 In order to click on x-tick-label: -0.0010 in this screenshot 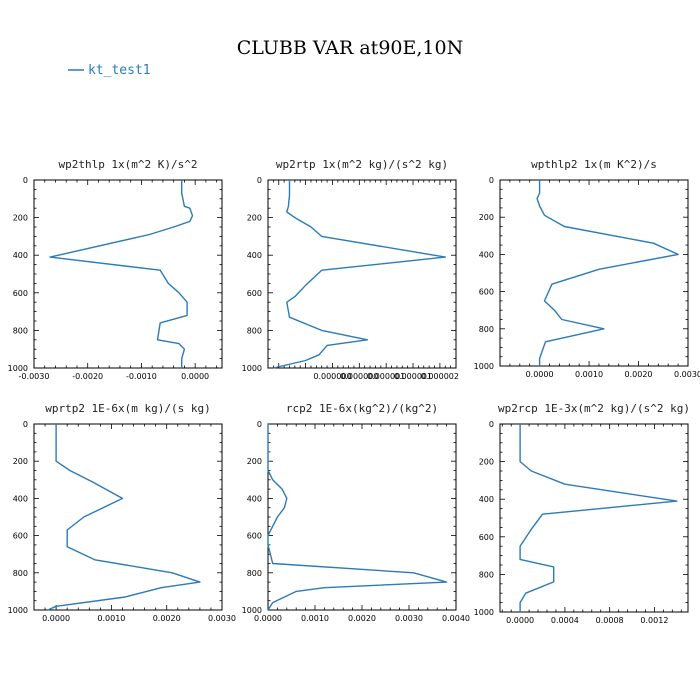, I will do `click(141, 376)`.